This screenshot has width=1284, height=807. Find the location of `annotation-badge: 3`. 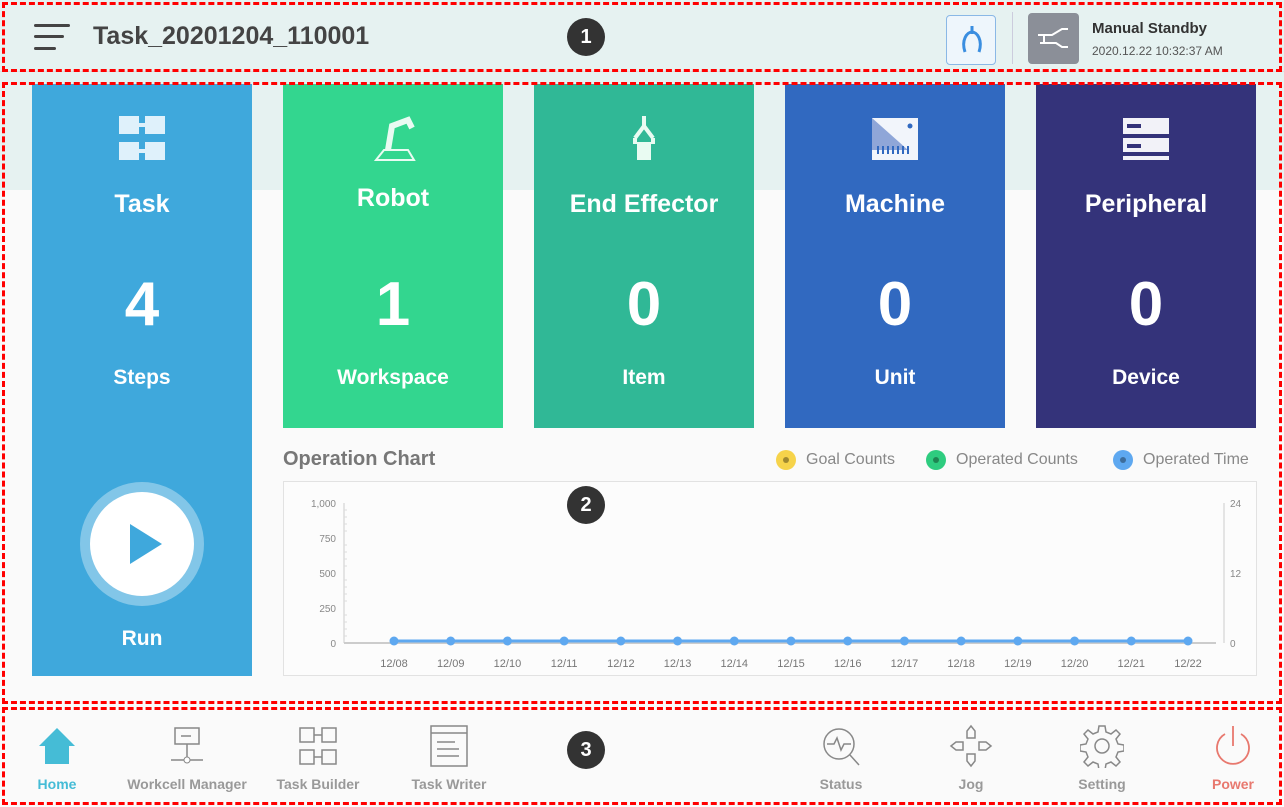

annotation-badge: 3 is located at coordinates (586, 750).